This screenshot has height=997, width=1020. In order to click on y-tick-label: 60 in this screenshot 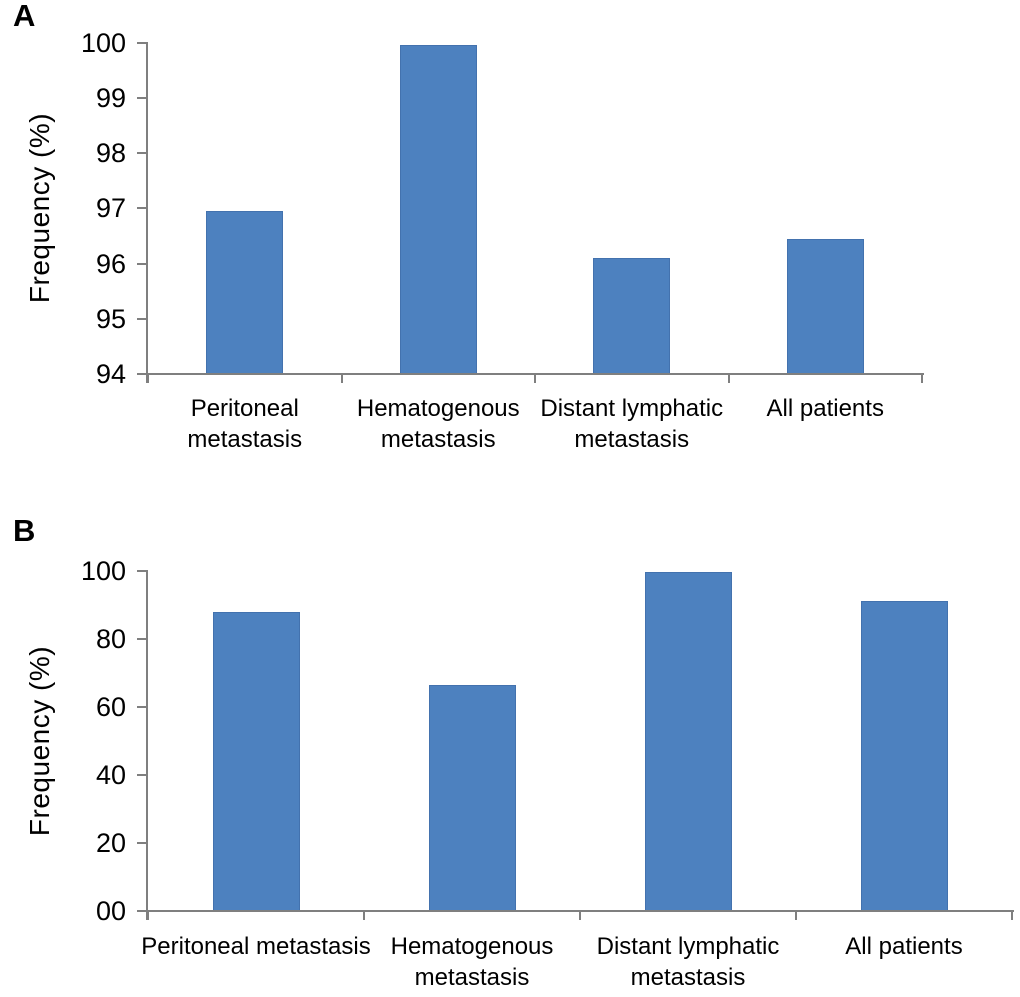, I will do `click(110, 707)`.